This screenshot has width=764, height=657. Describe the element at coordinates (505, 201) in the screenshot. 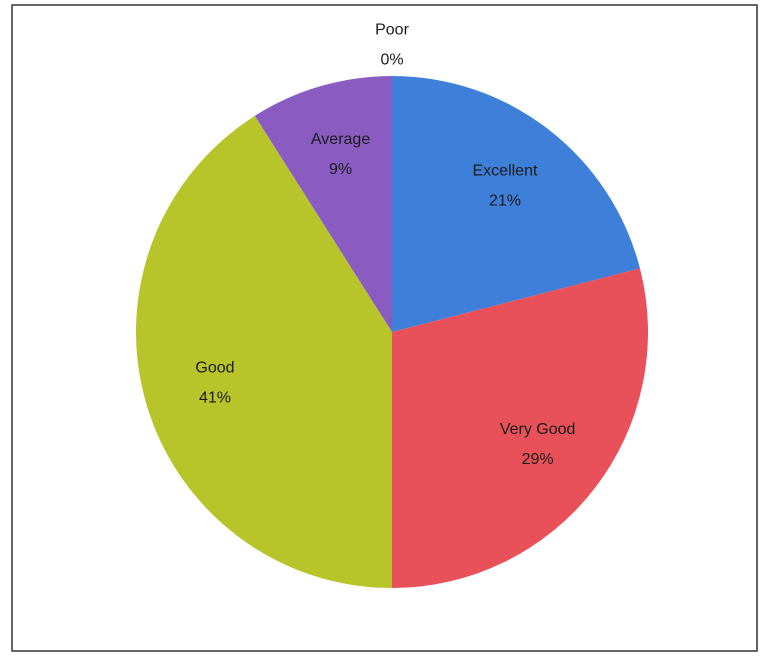

I see `slice-value-label: 21%` at that location.